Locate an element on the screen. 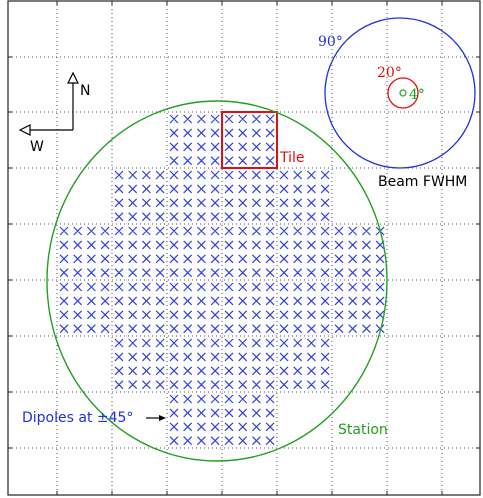  north-label: N is located at coordinates (85, 91).